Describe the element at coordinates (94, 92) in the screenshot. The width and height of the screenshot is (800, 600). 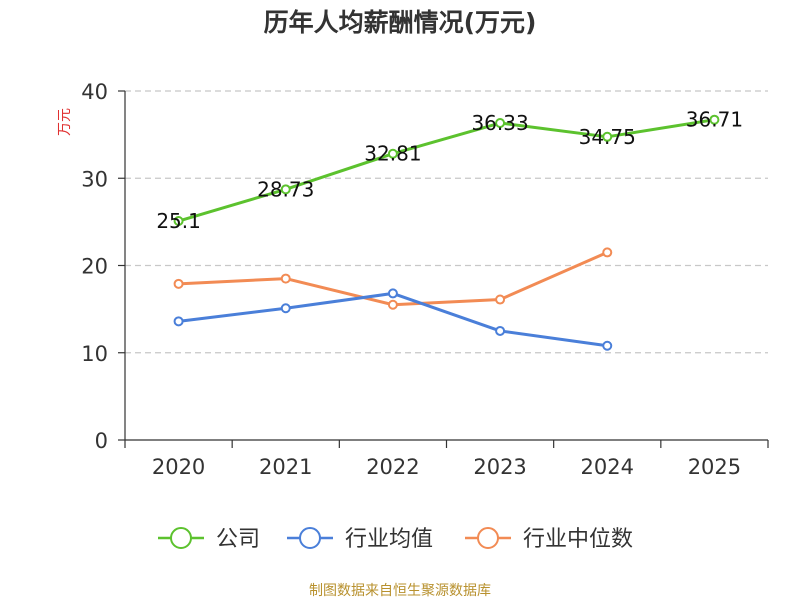
I see `y-tick-label: 40` at that location.